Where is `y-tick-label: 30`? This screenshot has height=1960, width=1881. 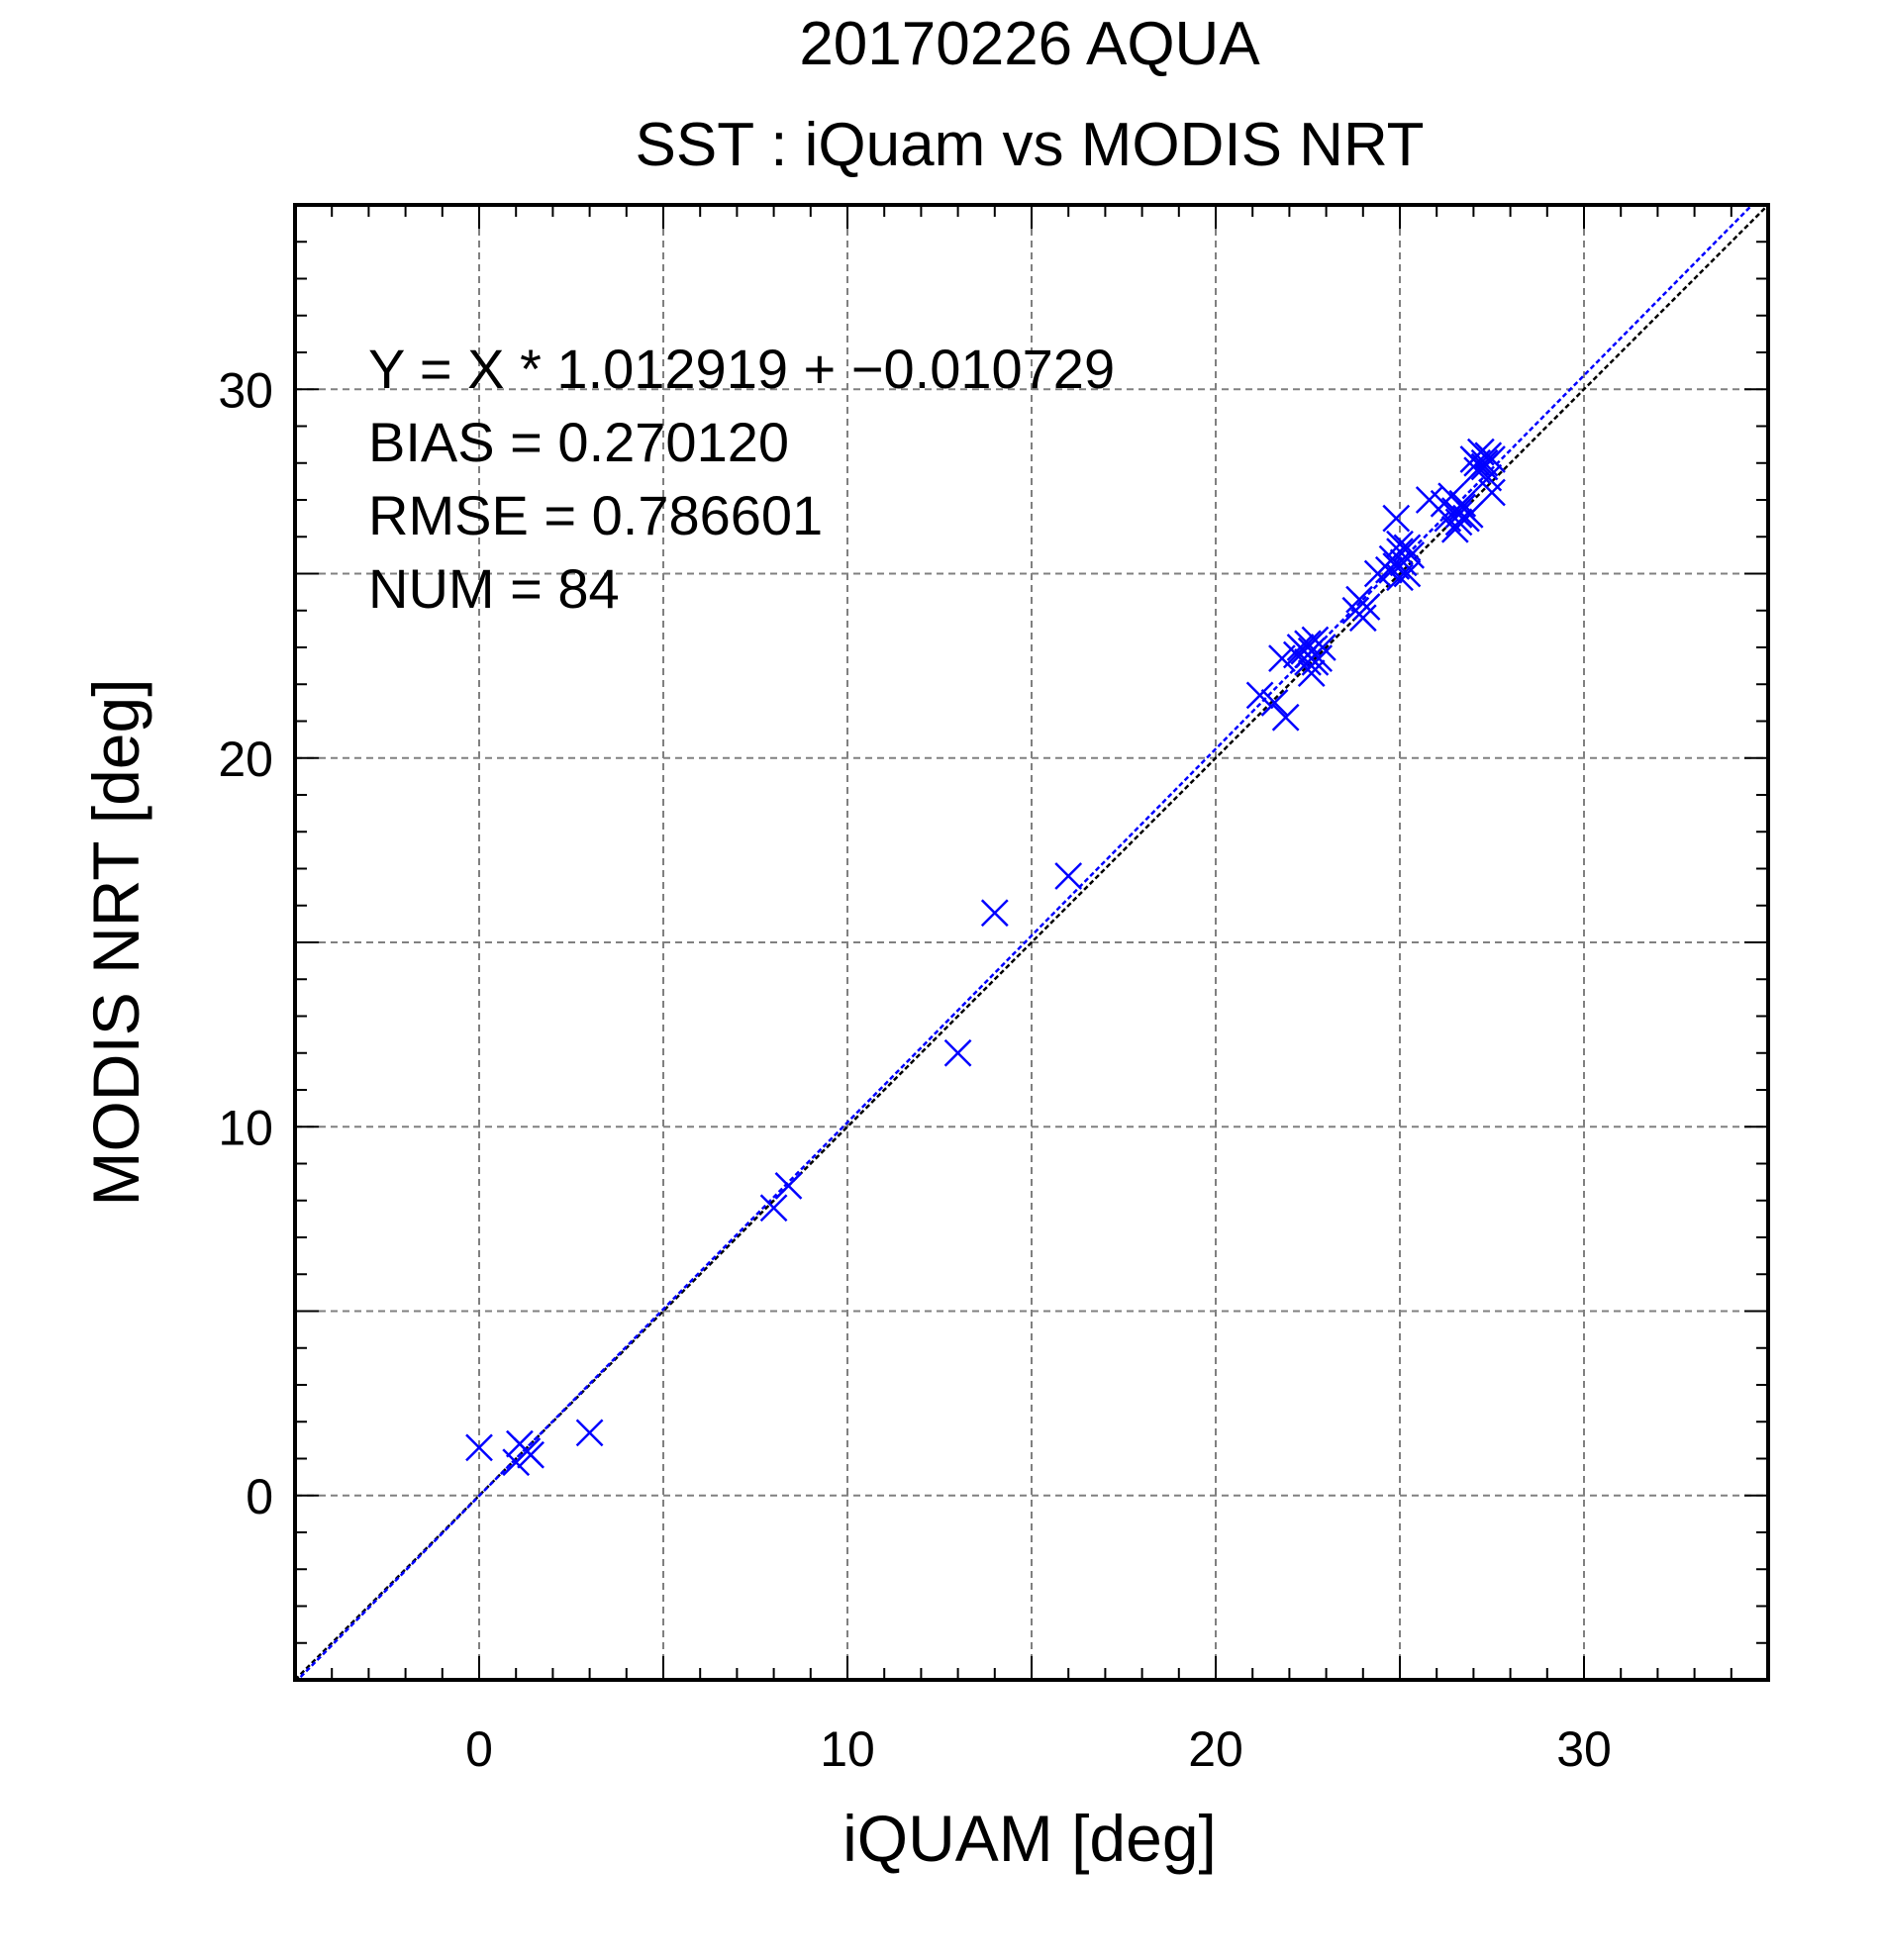 y-tick-label: 30 is located at coordinates (246, 390).